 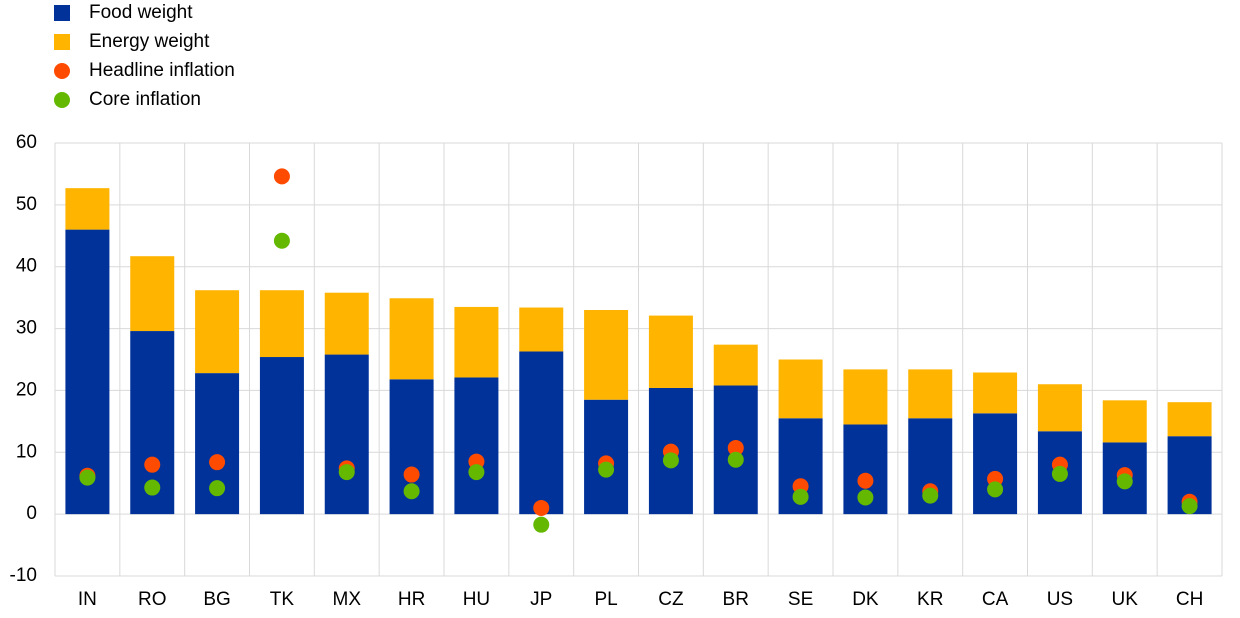 I want to click on y-tick-label: 60, so click(x=26, y=142).